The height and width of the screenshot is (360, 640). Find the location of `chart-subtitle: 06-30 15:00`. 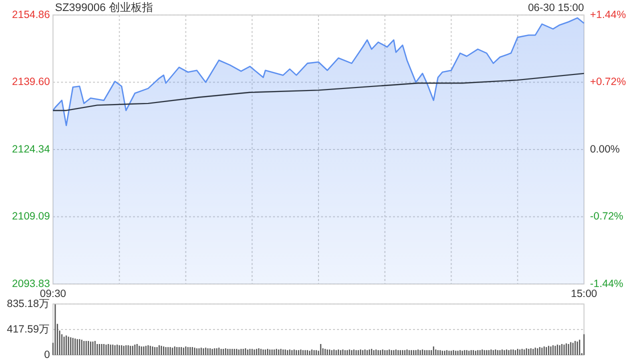

chart-subtitle: 06-30 15:00 is located at coordinates (556, 8).